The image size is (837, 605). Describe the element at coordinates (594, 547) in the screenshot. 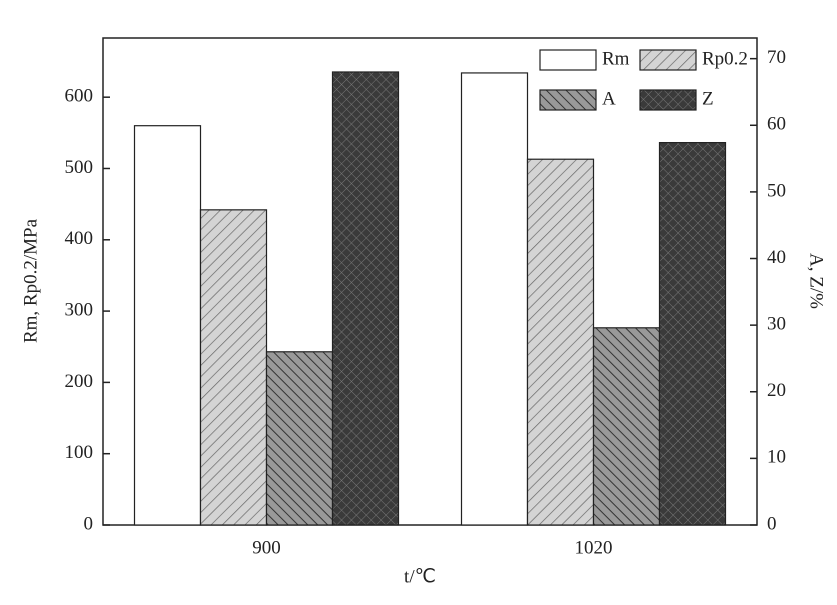

I see `x-tick-label: 1020` at that location.